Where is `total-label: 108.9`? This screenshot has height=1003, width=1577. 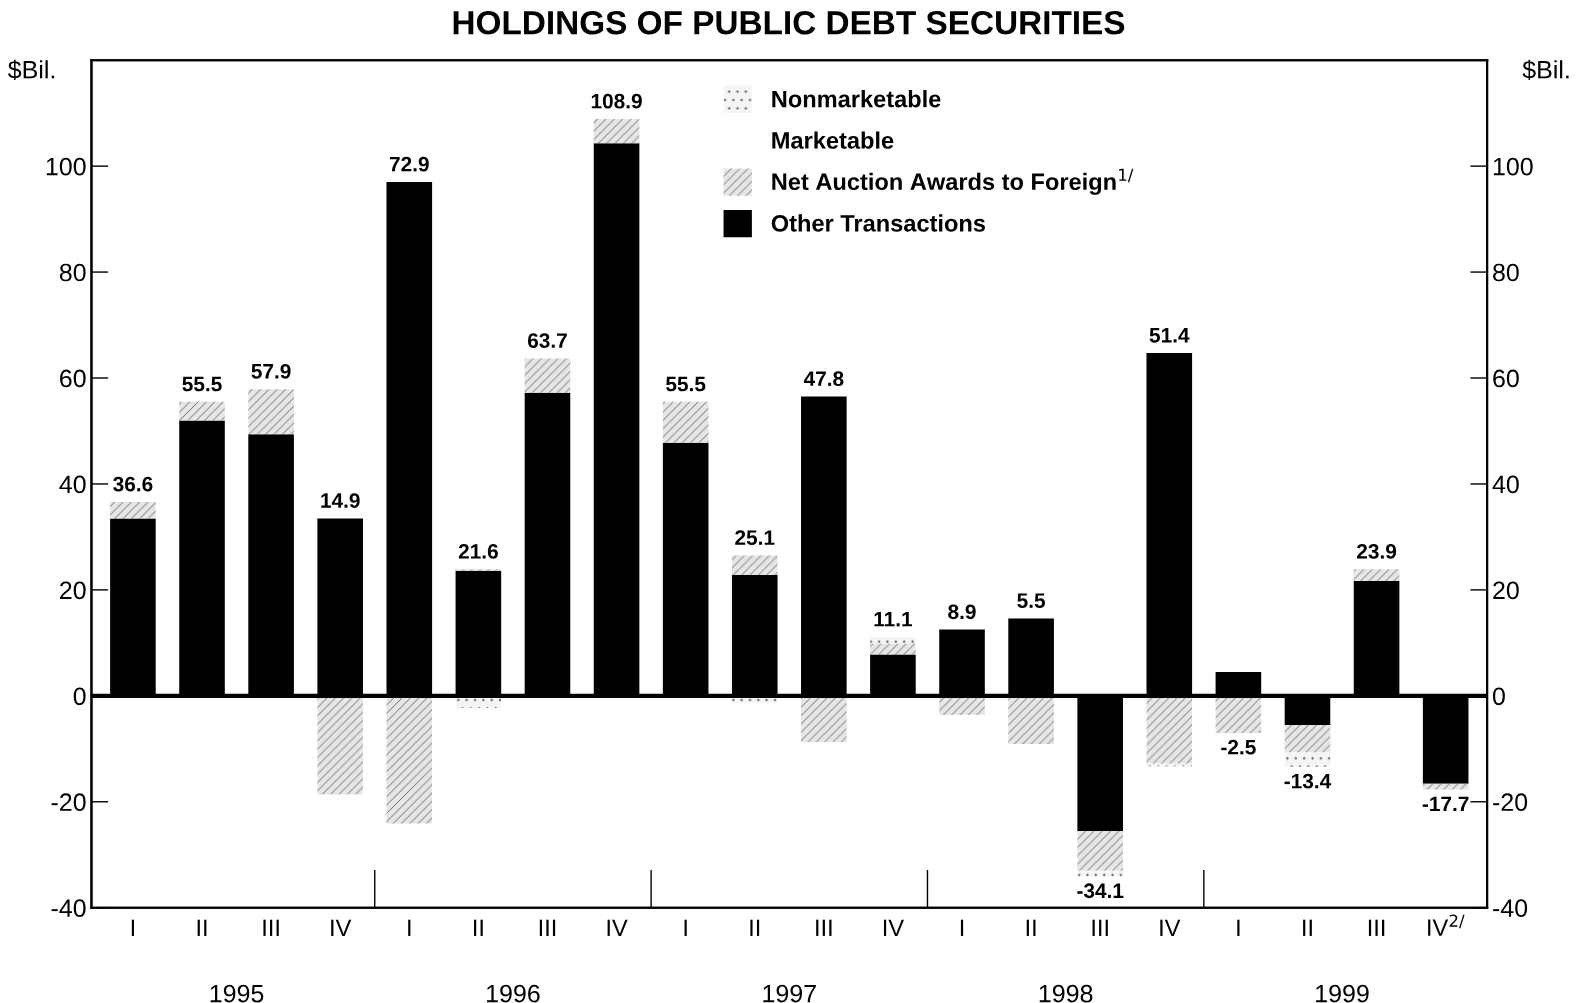
total-label: 108.9 is located at coordinates (616, 101).